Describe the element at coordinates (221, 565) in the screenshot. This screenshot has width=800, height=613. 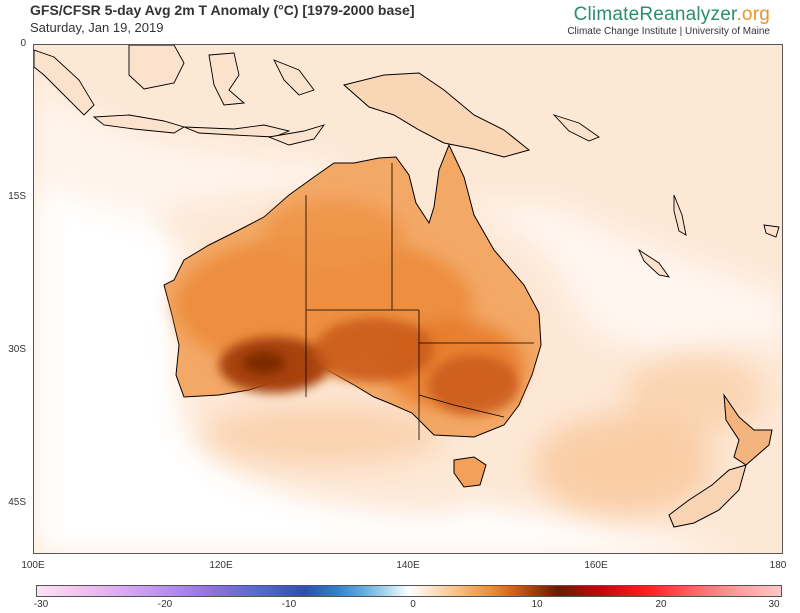
I see `lon-label-120e: 120E` at that location.